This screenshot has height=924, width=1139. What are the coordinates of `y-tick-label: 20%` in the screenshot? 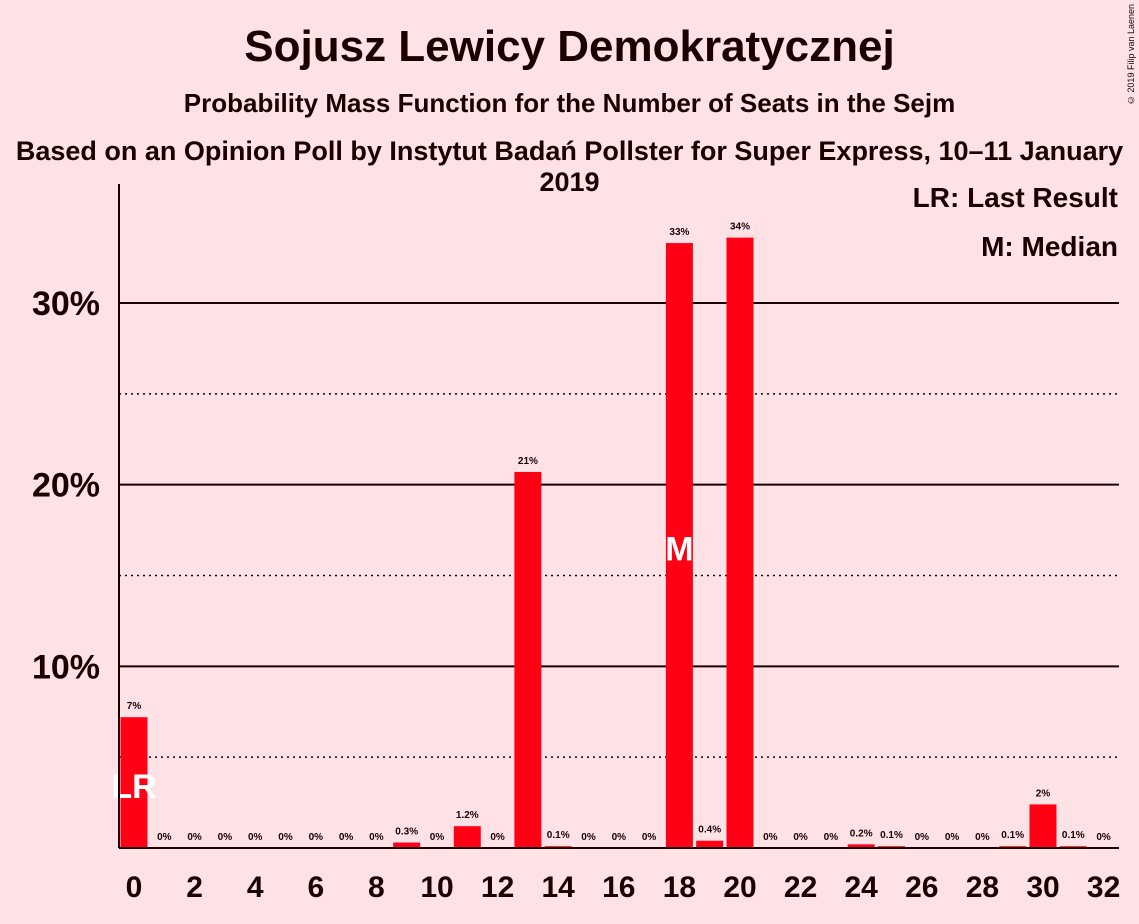 It's located at (66, 486).